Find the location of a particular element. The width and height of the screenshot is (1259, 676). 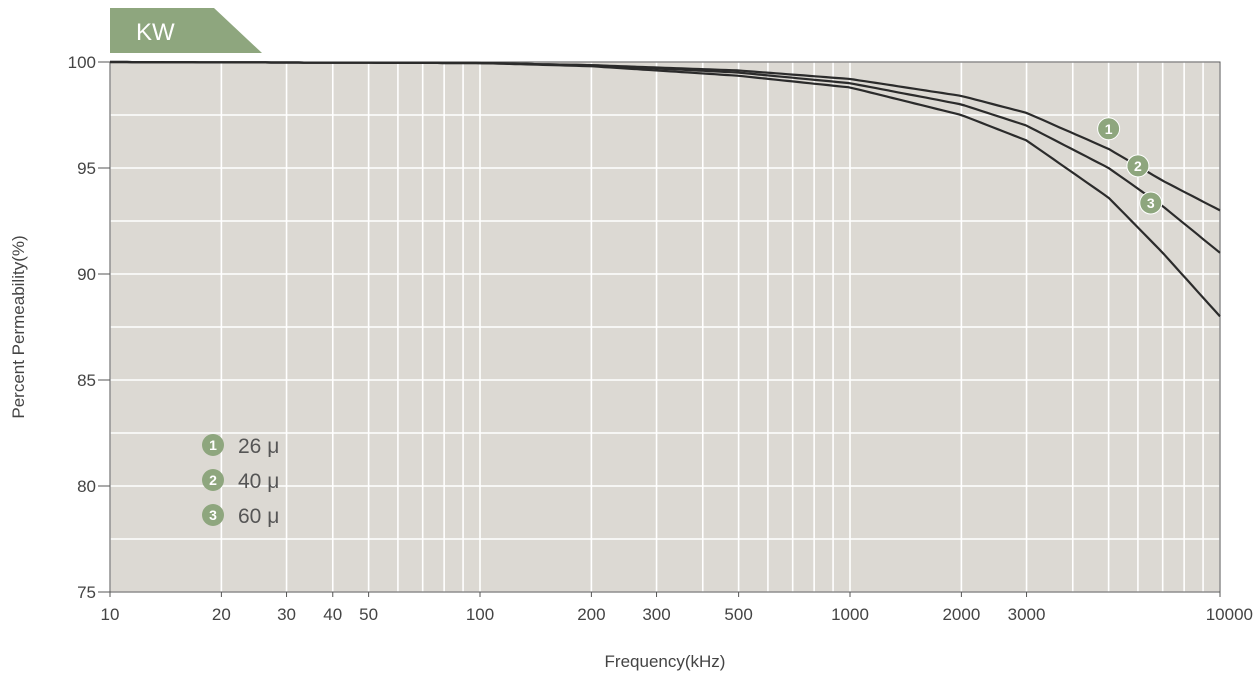

chart-title-tag: KW is located at coordinates (186, 30).